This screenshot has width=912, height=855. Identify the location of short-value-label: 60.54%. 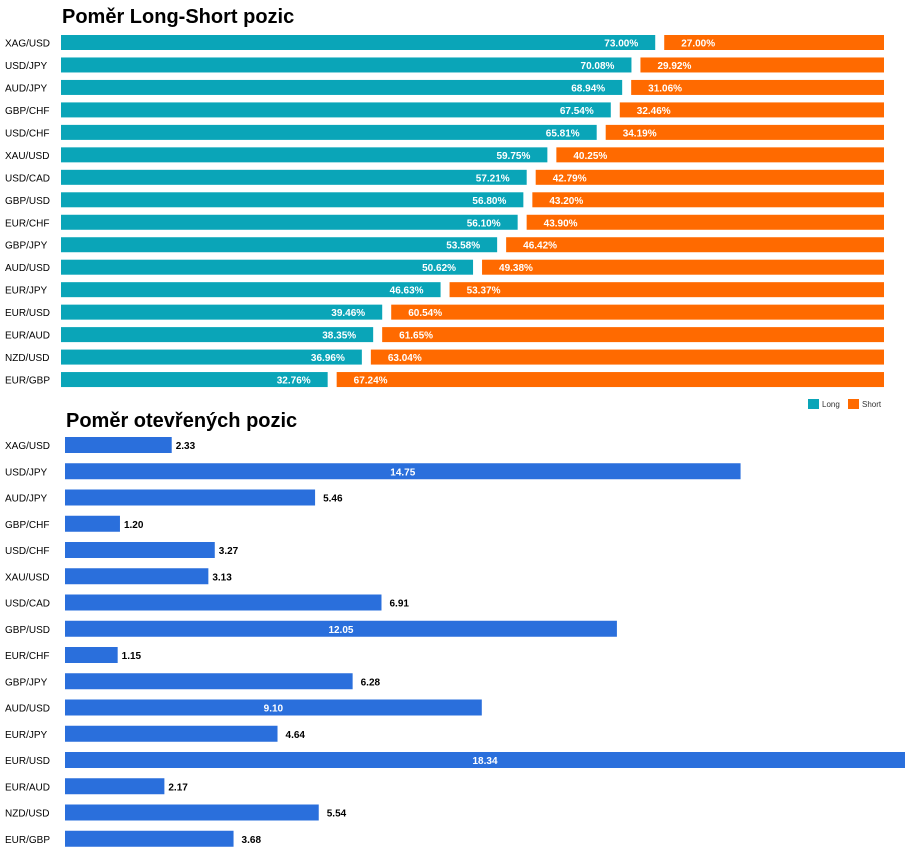
(425, 313).